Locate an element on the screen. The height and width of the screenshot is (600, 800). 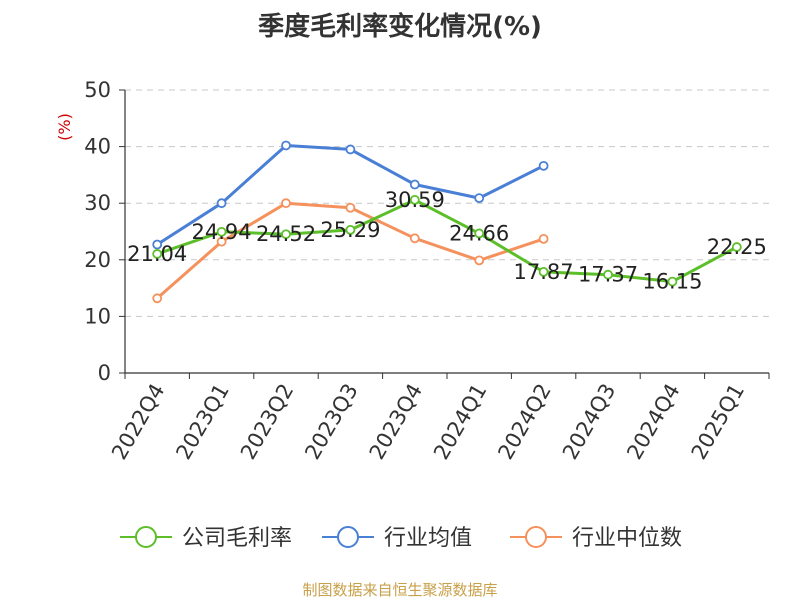
x-tick-label: 2023Q2 is located at coordinates (267, 422).